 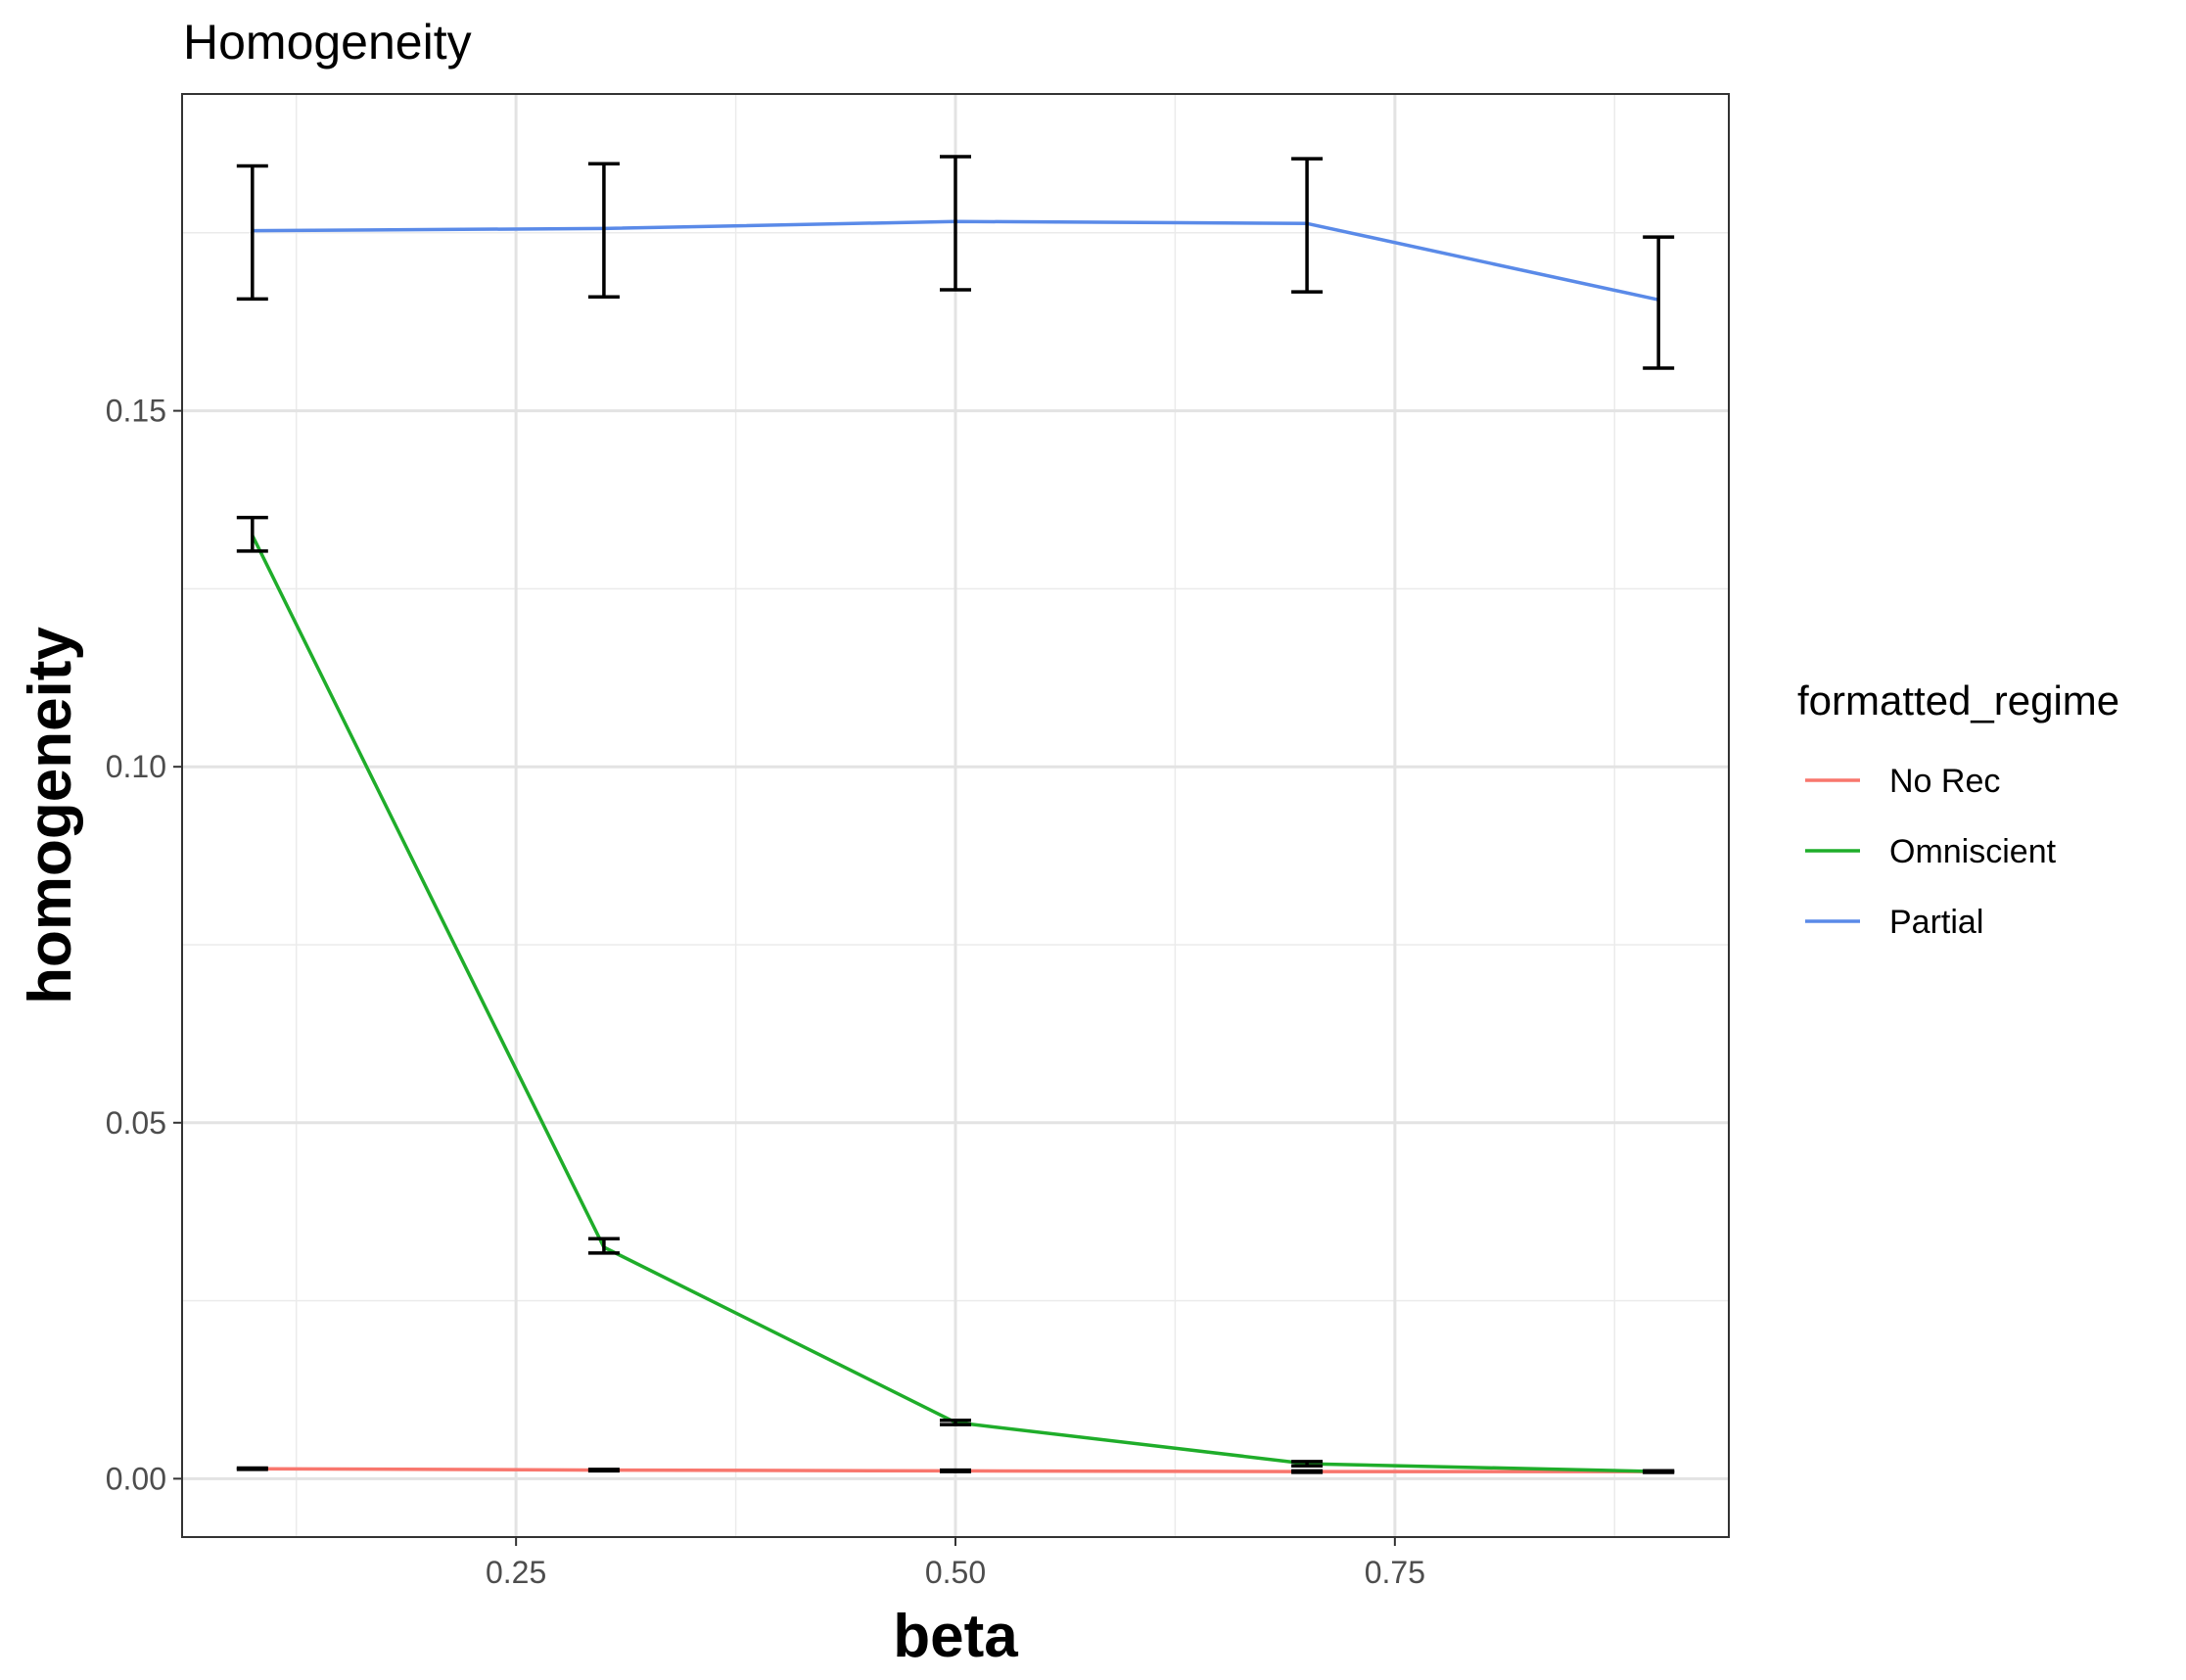 What do you see at coordinates (1936, 922) in the screenshot?
I see `legend-label: Partial` at bounding box center [1936, 922].